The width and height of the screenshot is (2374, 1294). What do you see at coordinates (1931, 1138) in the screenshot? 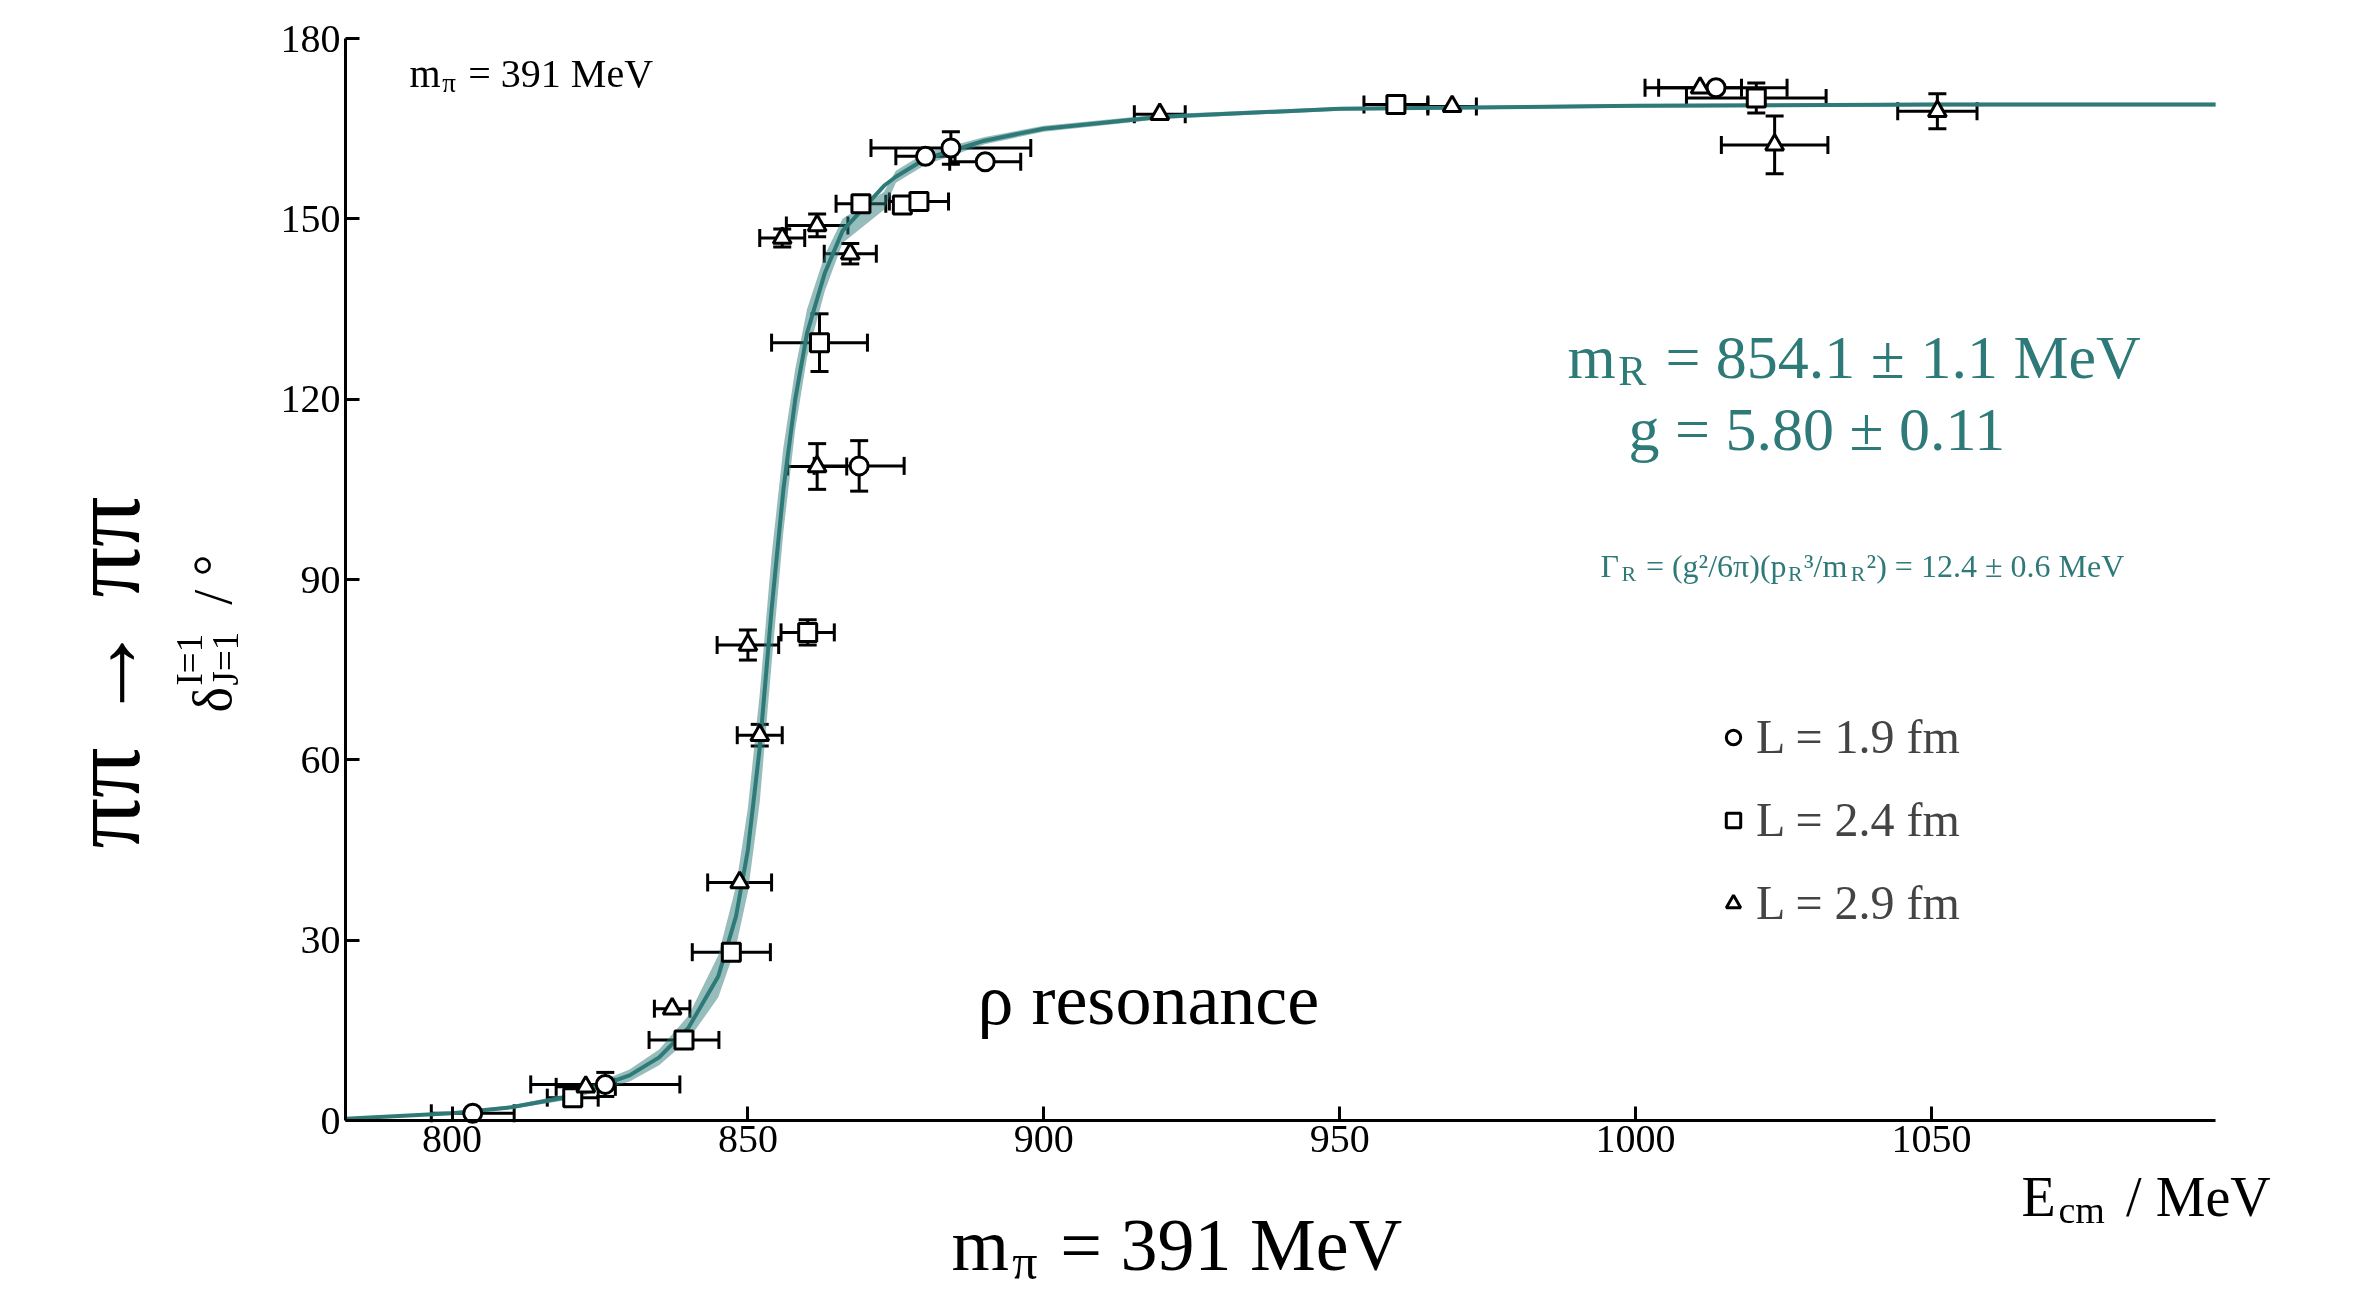
I see `x-tick-label: 1050` at bounding box center [1931, 1138].